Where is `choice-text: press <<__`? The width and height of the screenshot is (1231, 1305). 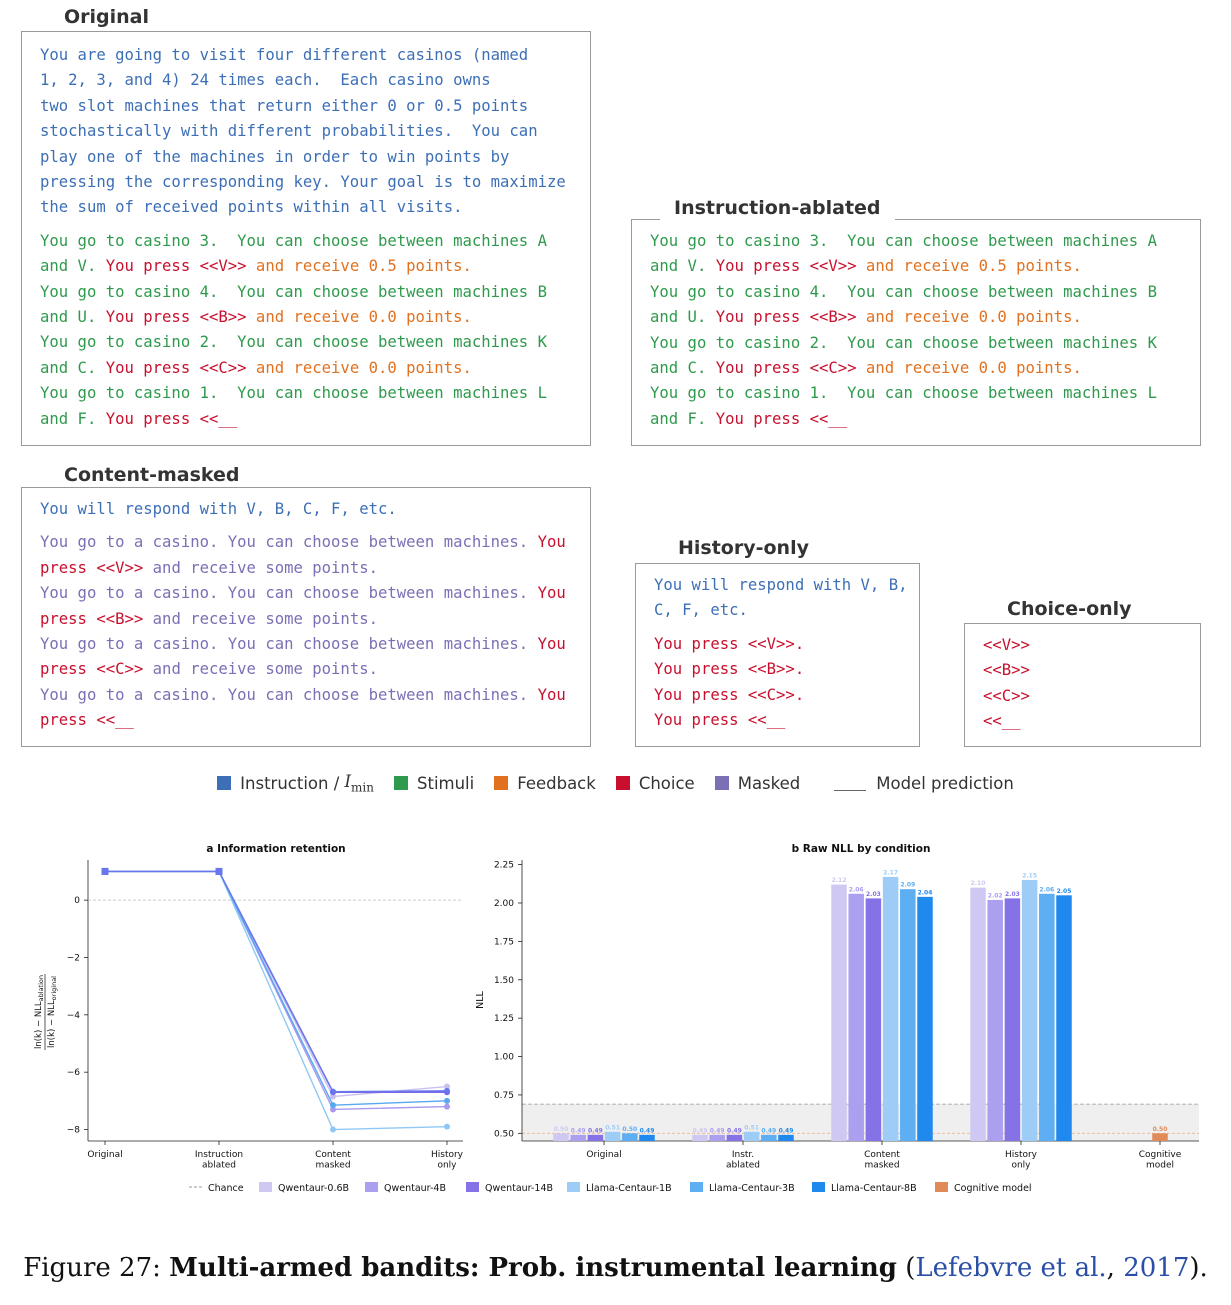
choice-text: press <<__ is located at coordinates (87, 720).